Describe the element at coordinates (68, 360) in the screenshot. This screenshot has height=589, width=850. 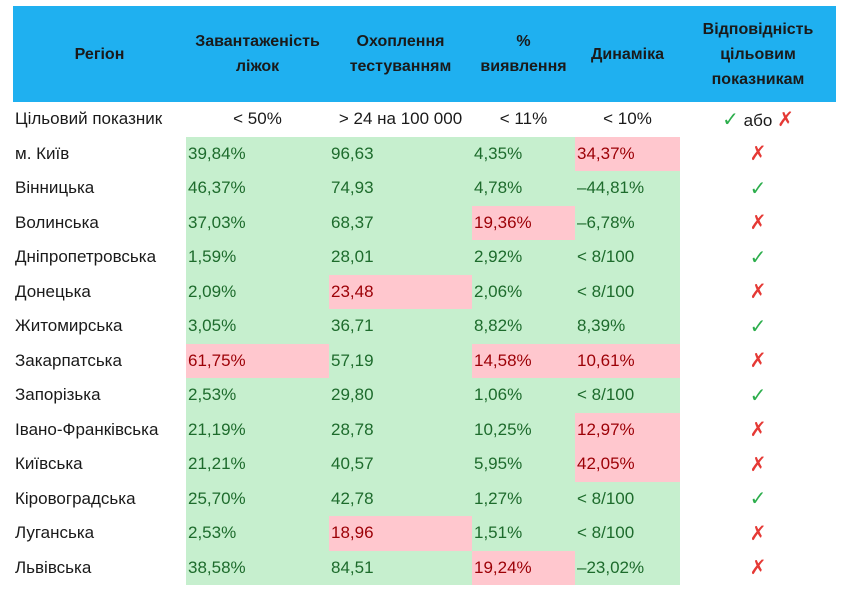
I see `region-cell: Закарпатська` at that location.